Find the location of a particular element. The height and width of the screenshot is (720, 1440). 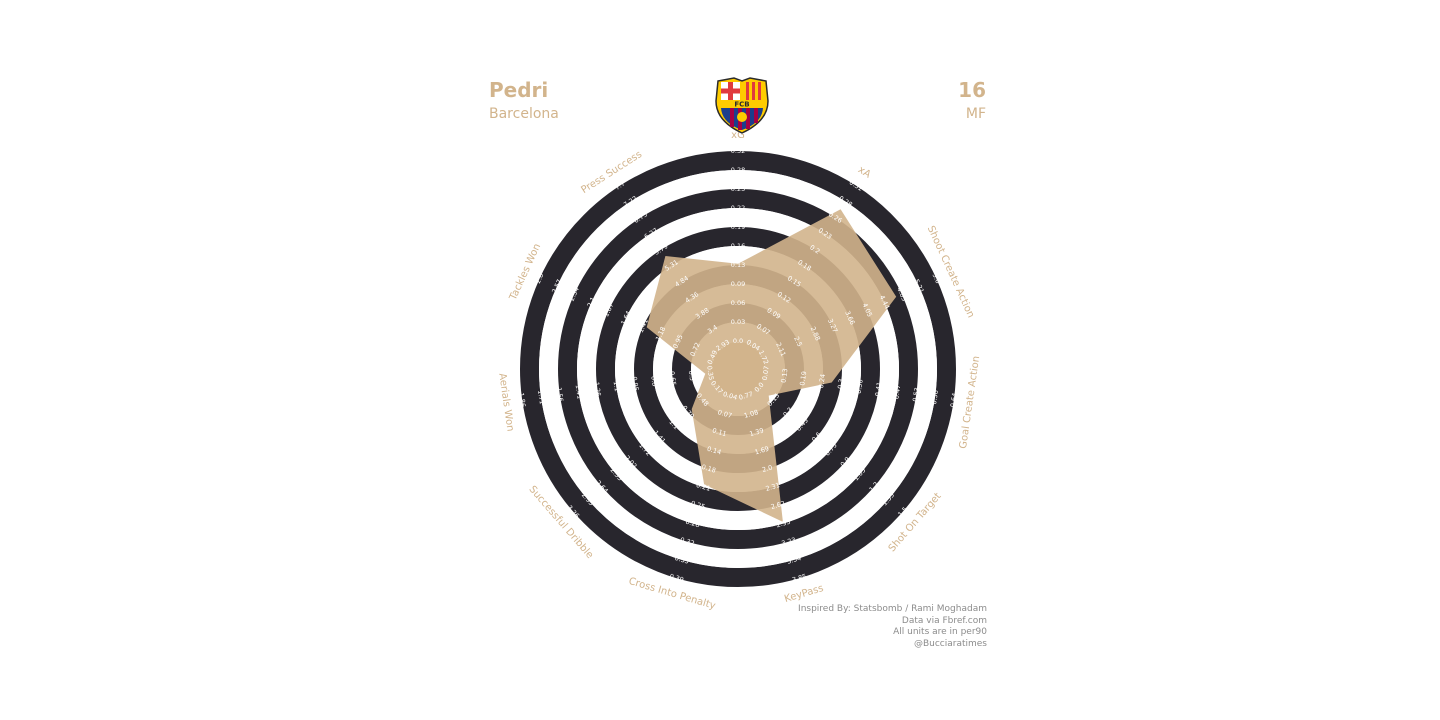

radar-tick-label: 1.26 is located at coordinates (597, 388).